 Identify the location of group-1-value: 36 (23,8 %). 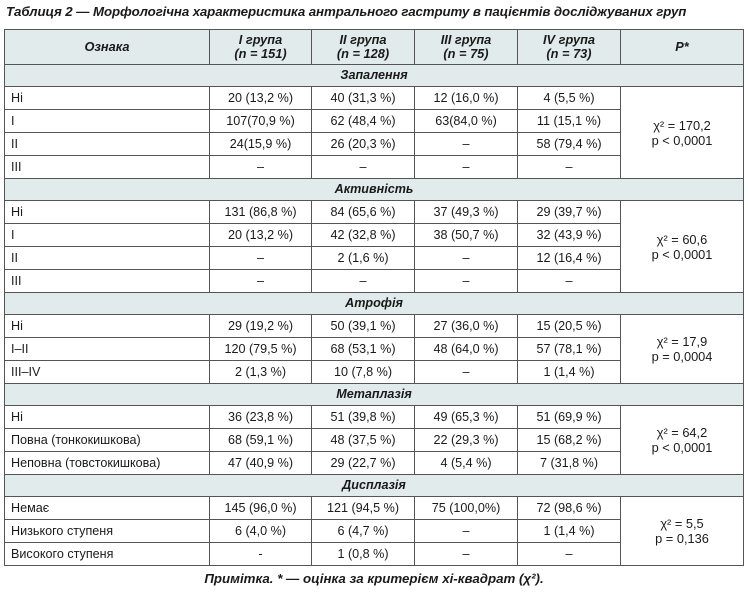
(260, 417).